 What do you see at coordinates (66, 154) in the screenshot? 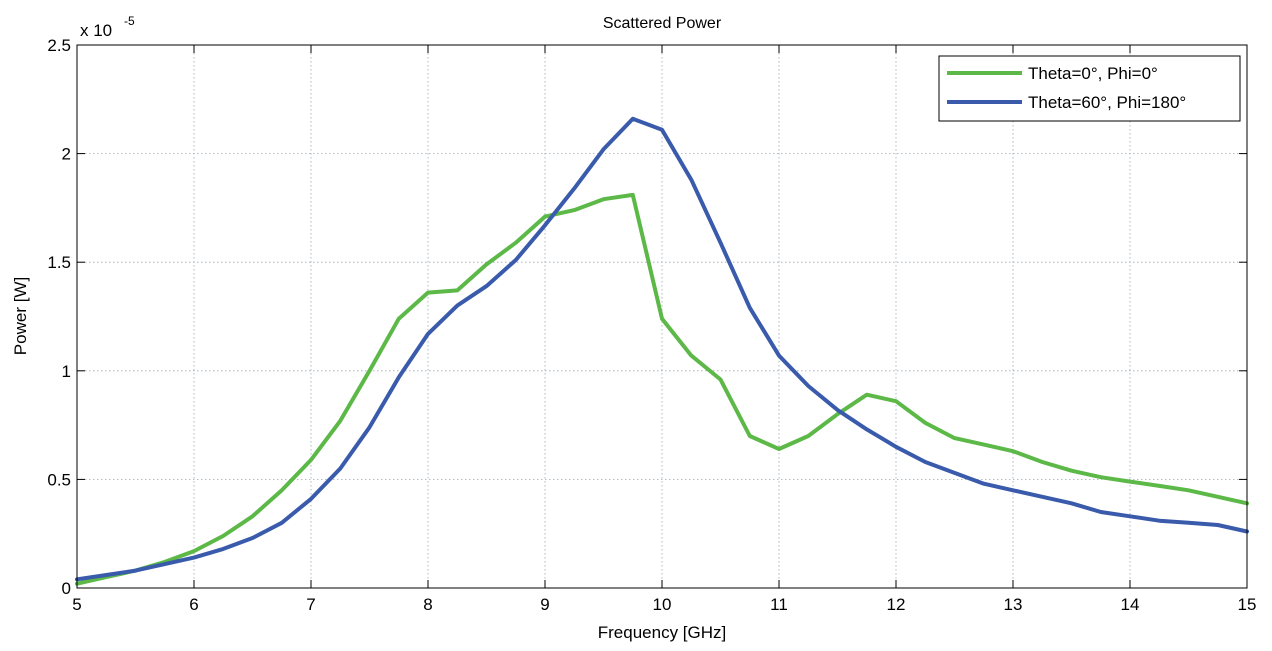
I see `y-tick-label: 2` at bounding box center [66, 154].